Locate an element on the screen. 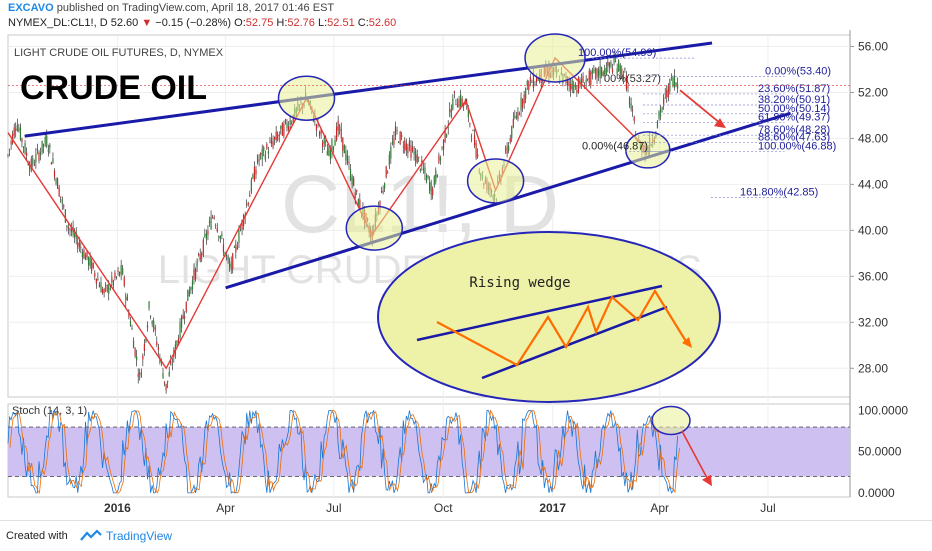  fib-level-label: 161.80%(42.85) is located at coordinates (779, 193).